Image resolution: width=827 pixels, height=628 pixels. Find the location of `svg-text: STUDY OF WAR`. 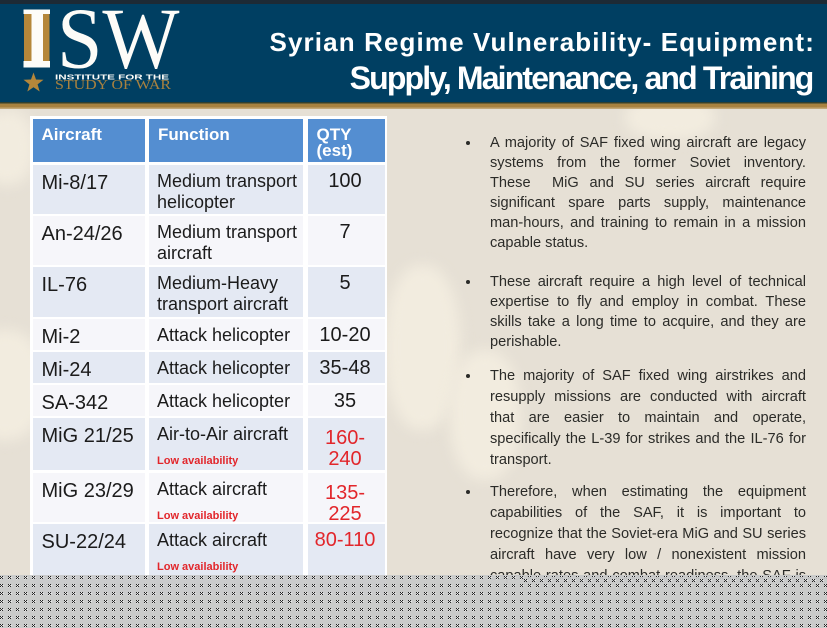

svg-text: STUDY OF WAR is located at coordinates (113, 84).